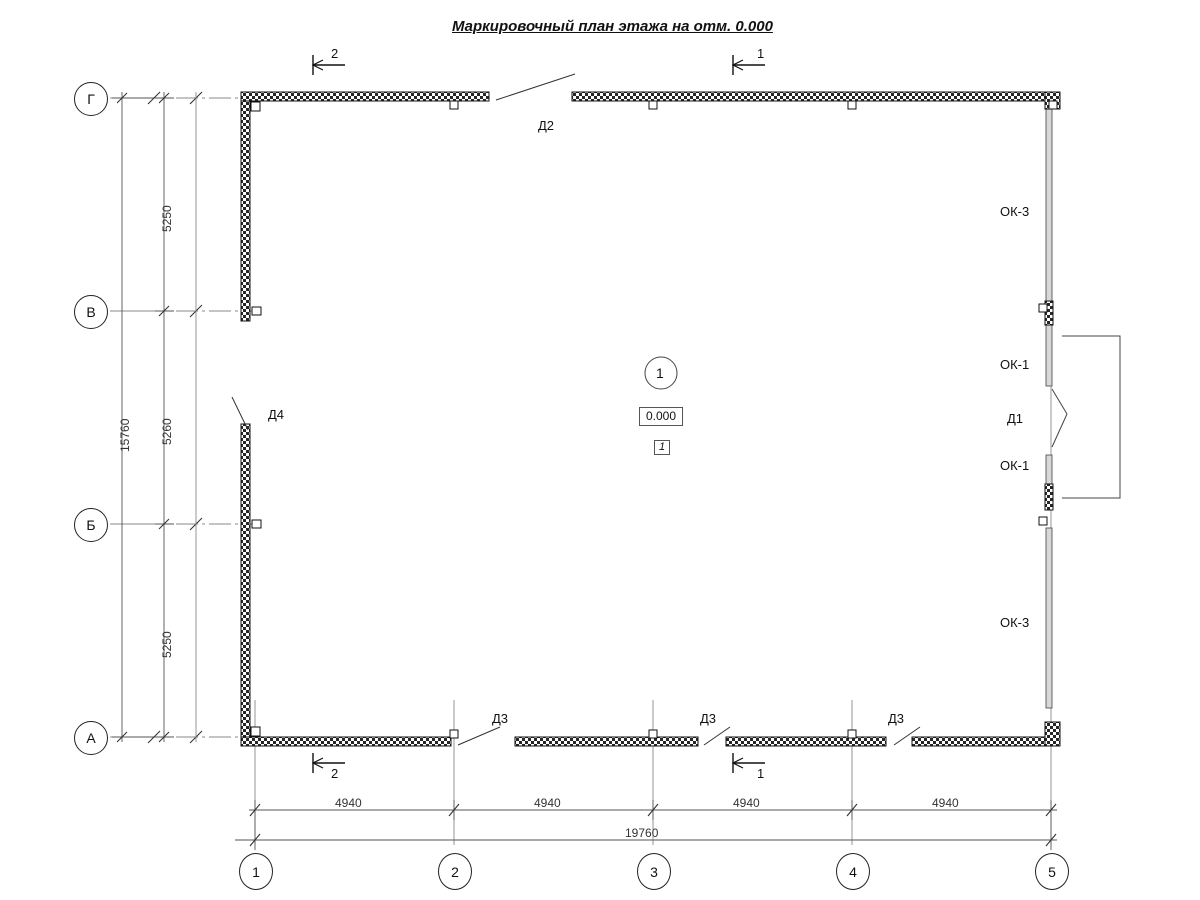  What do you see at coordinates (761, 773) in the screenshot?
I see `section-mark-bottom-1-label: 1` at bounding box center [761, 773].